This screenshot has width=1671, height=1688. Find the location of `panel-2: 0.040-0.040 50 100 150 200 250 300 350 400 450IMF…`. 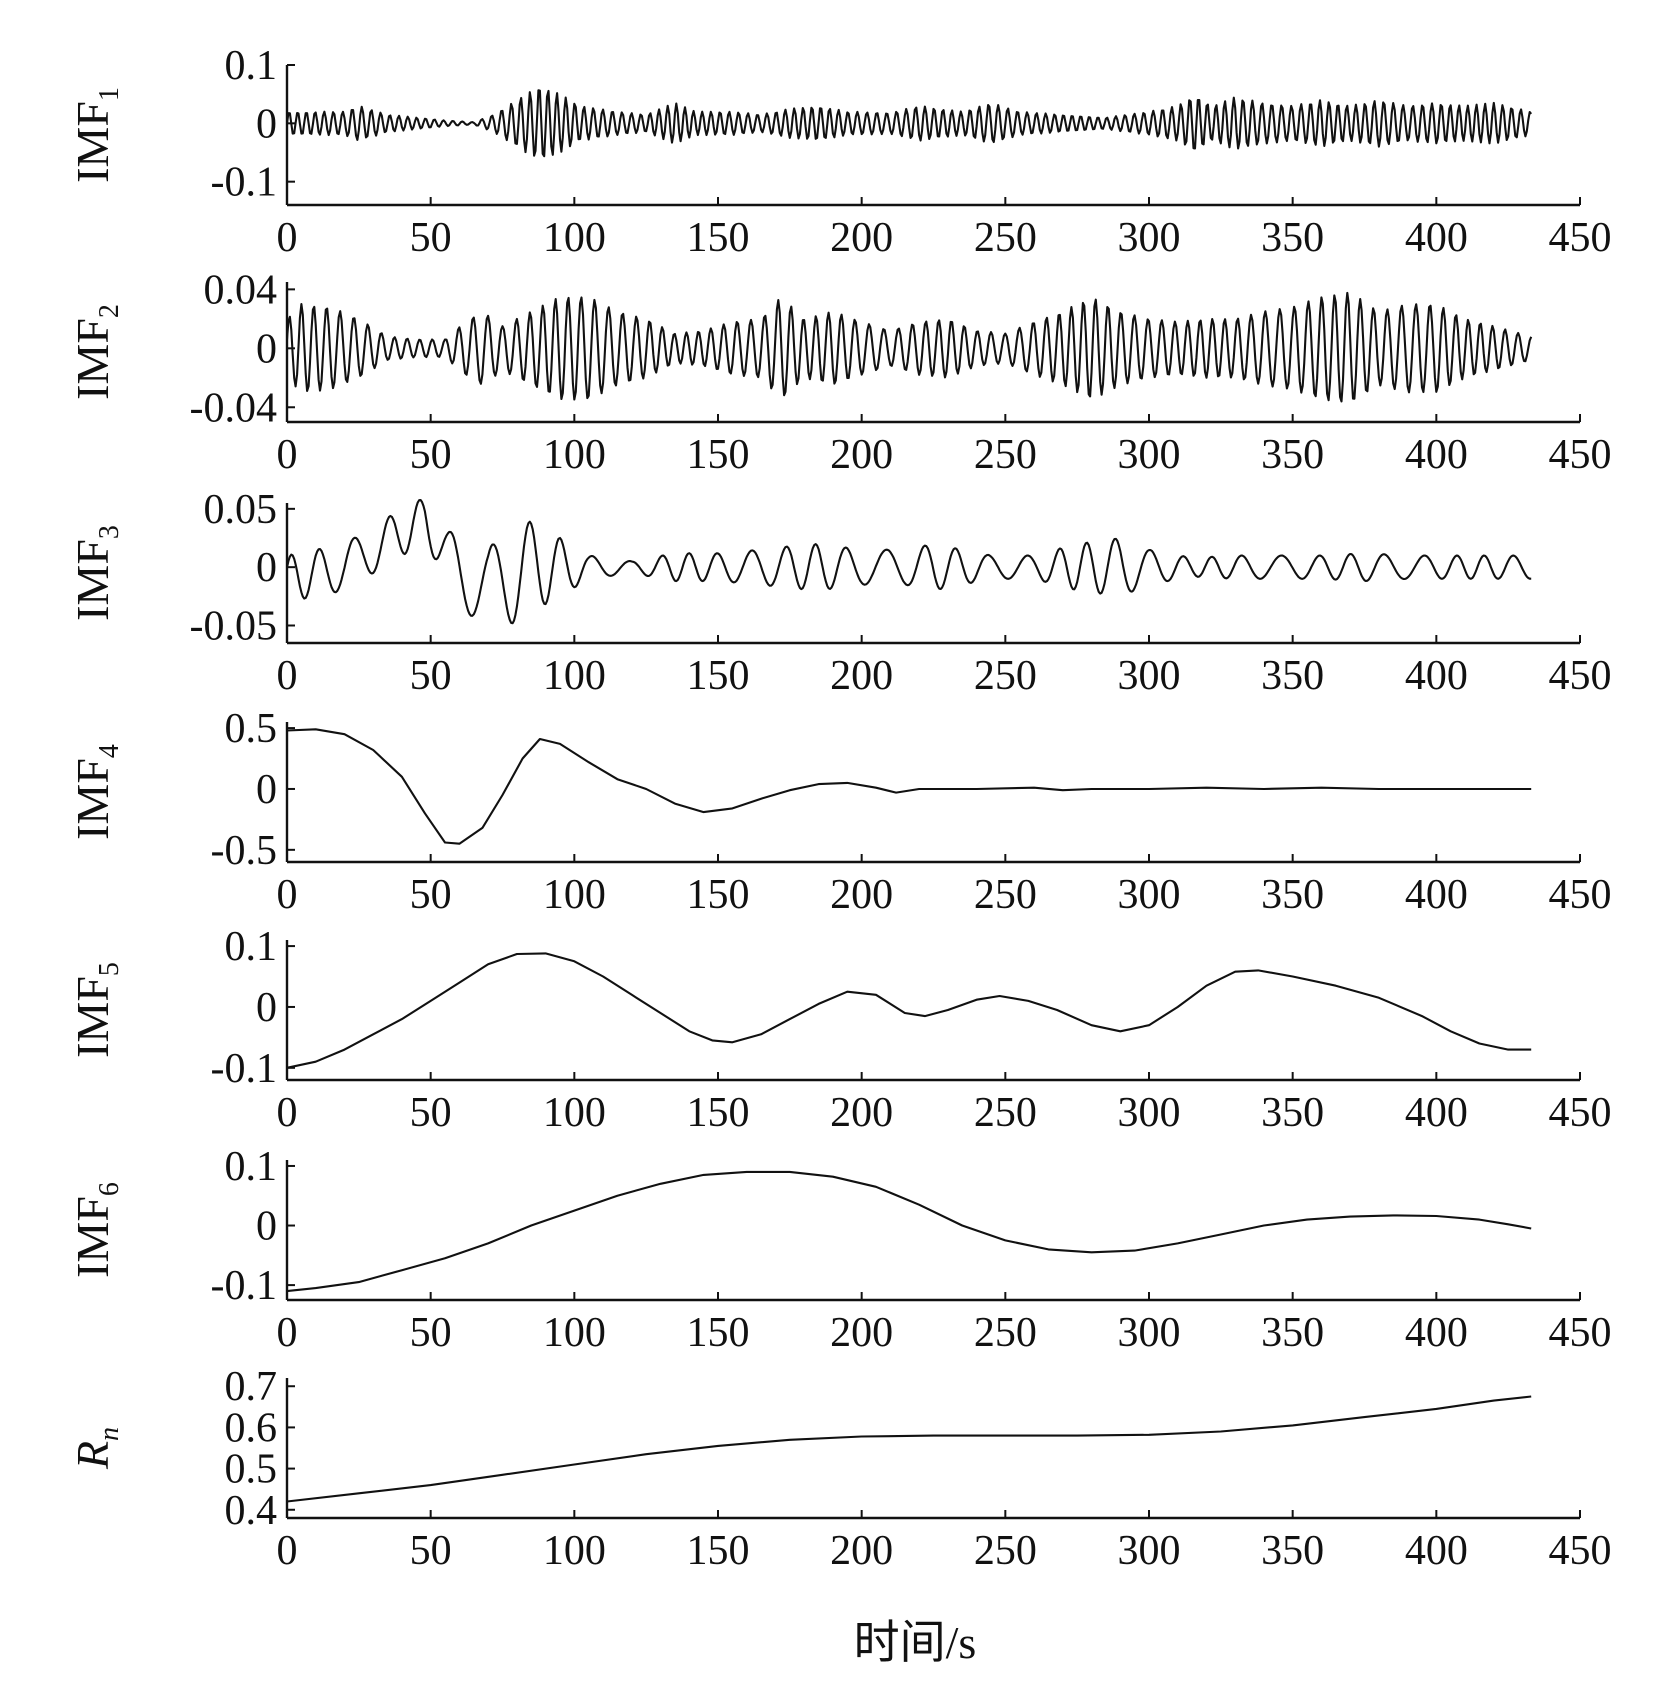

panel-2: 0.040-0.040 50 100 150 200 250 300 350 400 450IMF… is located at coordinates (839, 372).